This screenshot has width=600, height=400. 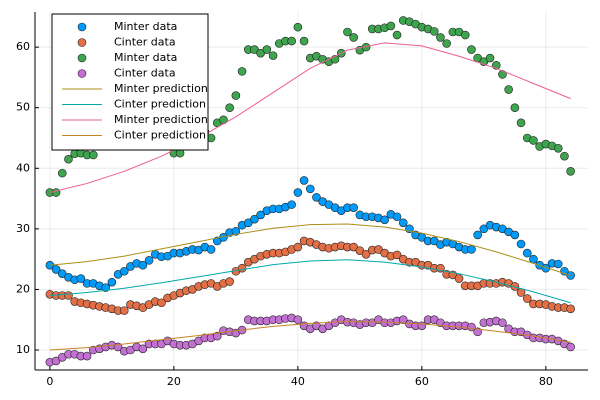 I want to click on x-tick-label: 80, so click(x=546, y=381).